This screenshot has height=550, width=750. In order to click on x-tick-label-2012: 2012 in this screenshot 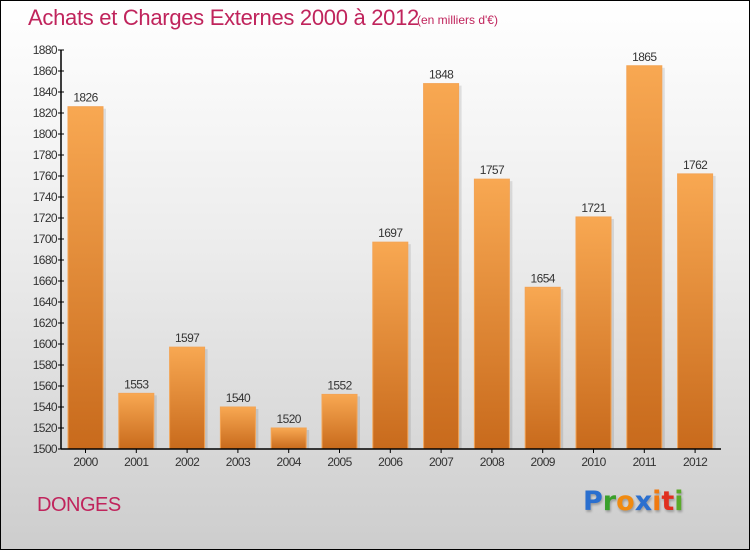, I will do `click(695, 462)`.